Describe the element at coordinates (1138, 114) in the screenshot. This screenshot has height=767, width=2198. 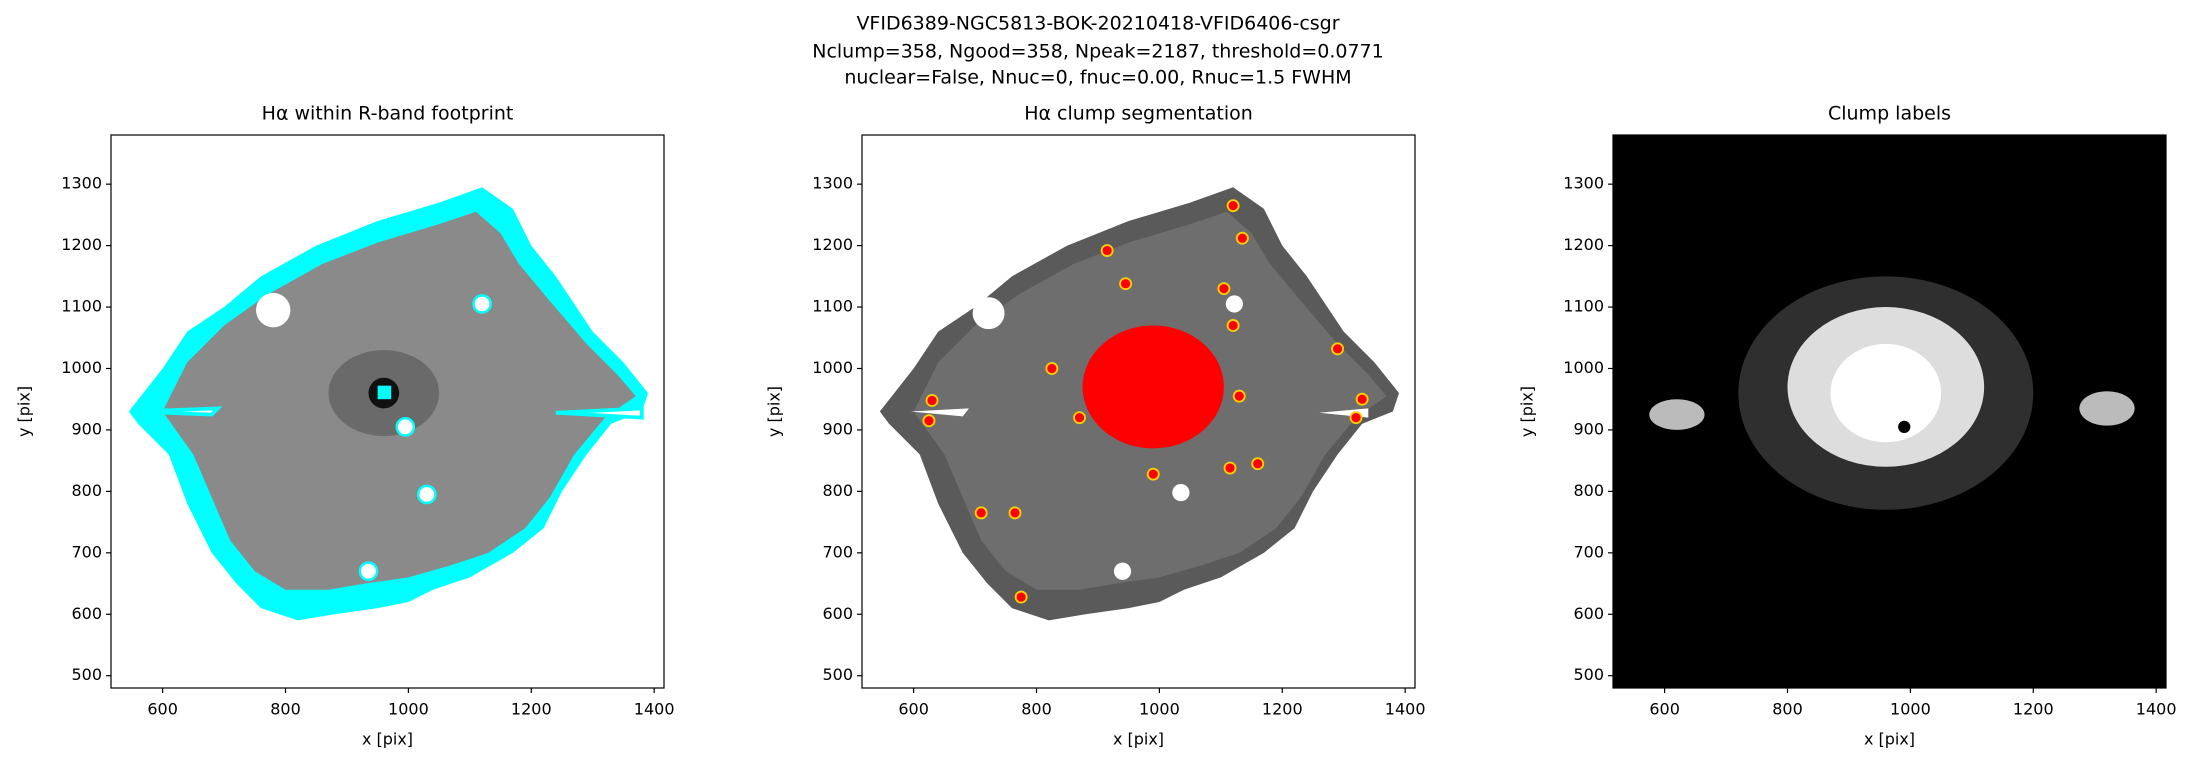
I see `axes-title: Hα clump segmentation` at that location.